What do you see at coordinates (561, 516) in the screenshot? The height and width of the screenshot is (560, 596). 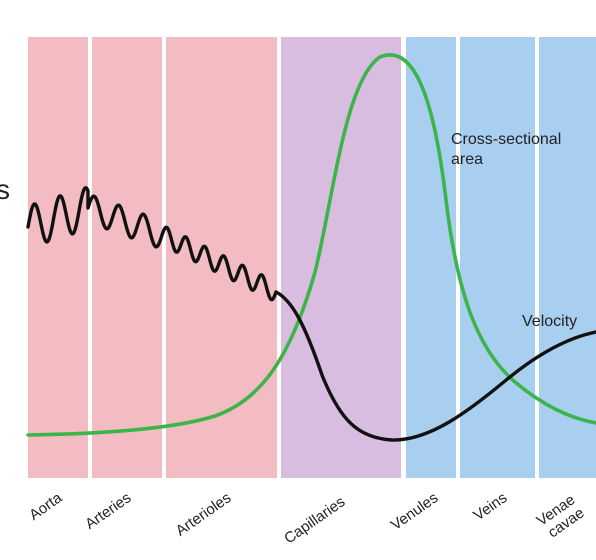 I see `vessel-label-venae-cavae: Venaecavae` at bounding box center [561, 516].